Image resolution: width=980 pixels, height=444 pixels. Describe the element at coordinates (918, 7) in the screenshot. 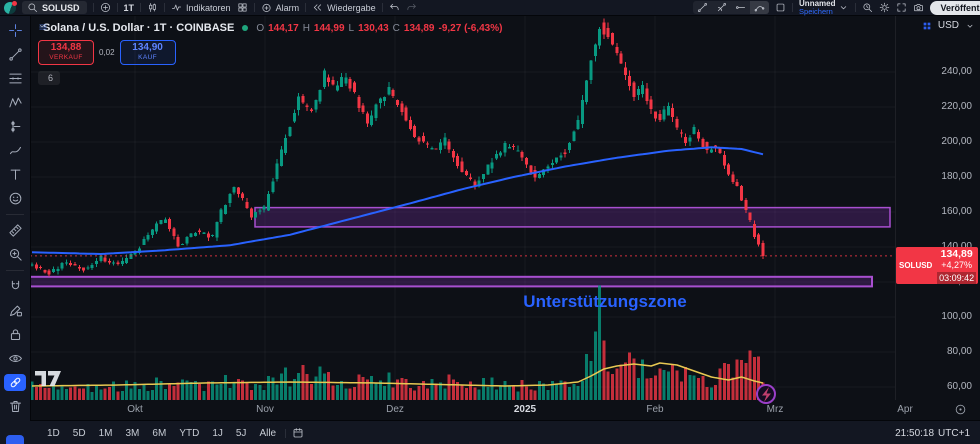

I see `snapshot-camera-icon` at that location.